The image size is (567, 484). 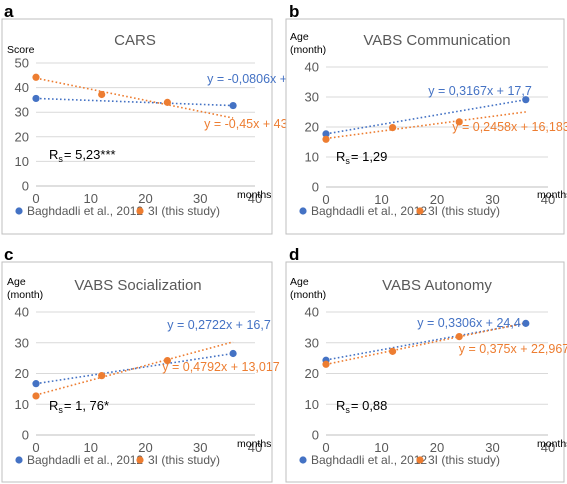 I want to click on rs-statistic: Rs= 5,23***, so click(x=82, y=155).